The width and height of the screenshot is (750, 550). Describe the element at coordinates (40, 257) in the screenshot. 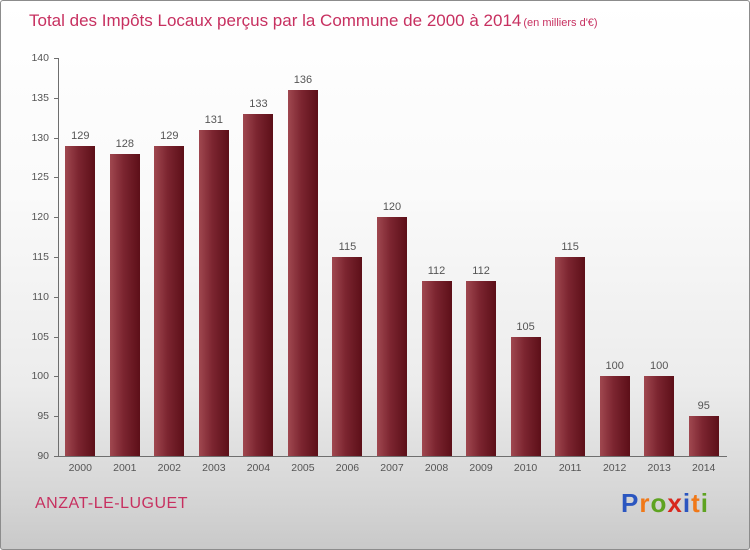

I see `y-axis-tick-label: 115` at that location.